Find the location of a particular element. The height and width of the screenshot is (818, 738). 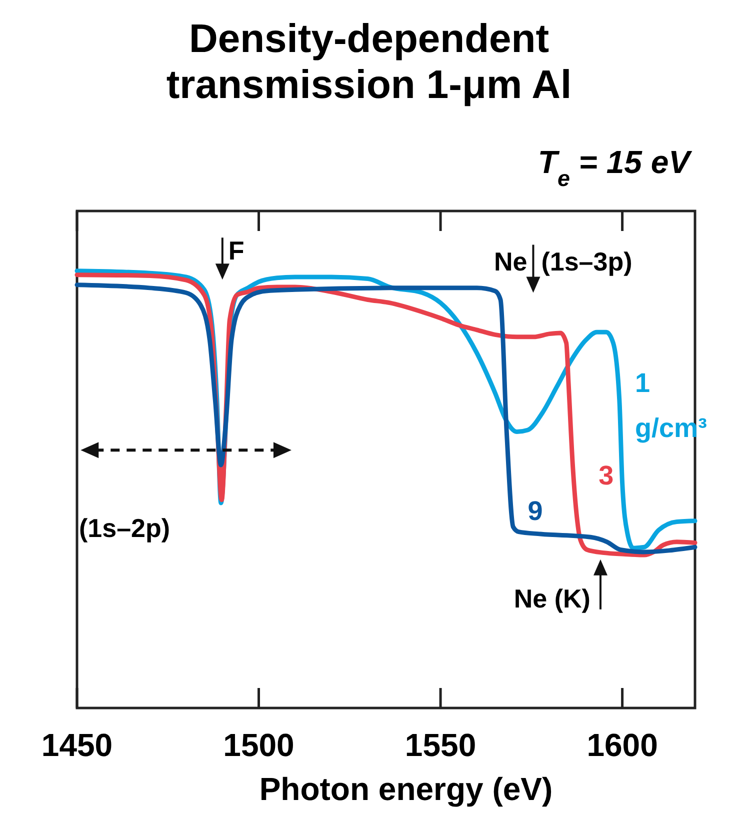

chart-subtitle: T$_{e}$ = 15 eV is located at coordinates (615, 167).